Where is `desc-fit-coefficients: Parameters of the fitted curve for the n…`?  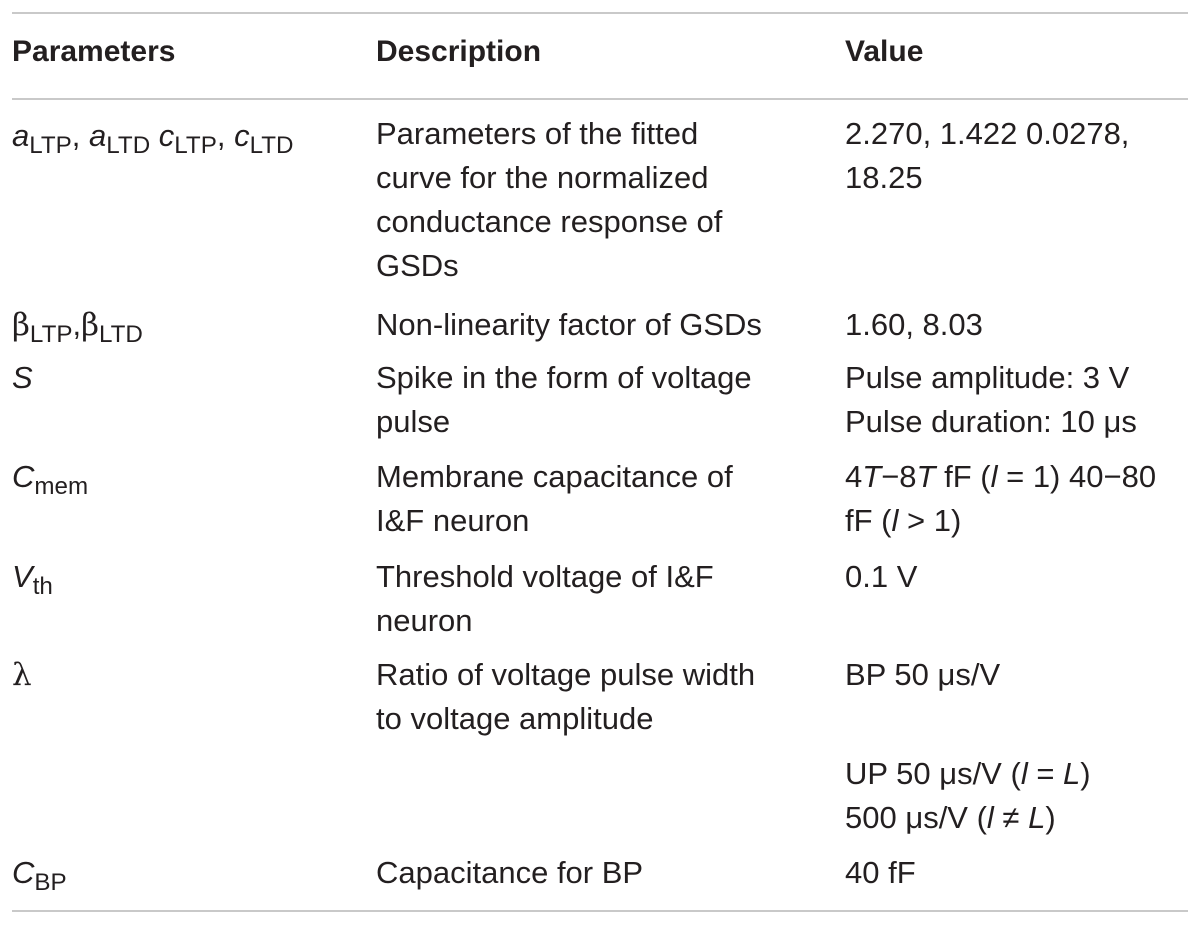
desc-fit-coefficients: Parameters of the fitted curve for the n… is located at coordinates (549, 199).